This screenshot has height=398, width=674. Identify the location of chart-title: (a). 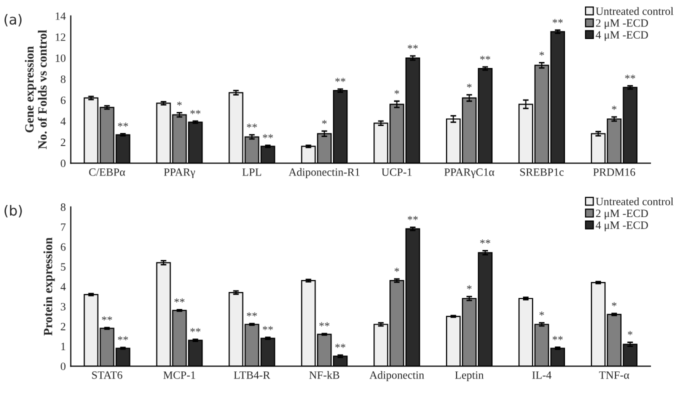
(13, 20).